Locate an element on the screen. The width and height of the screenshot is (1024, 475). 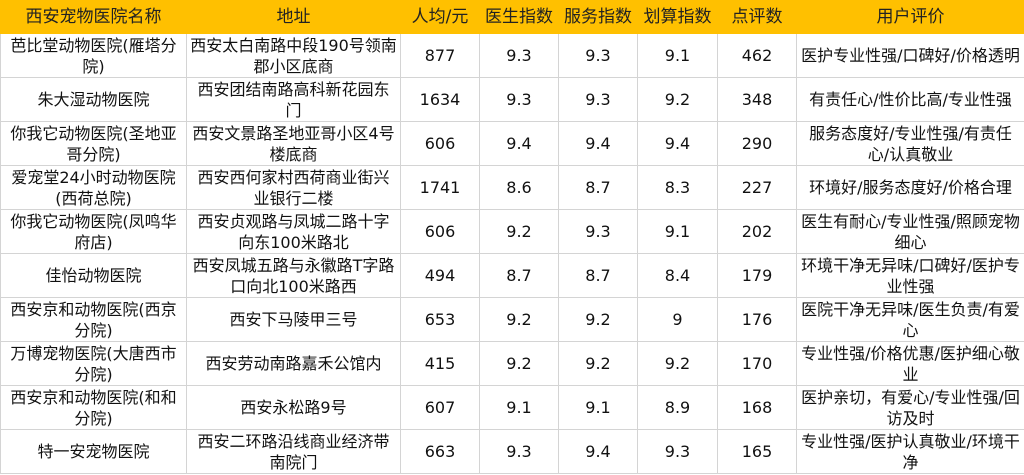
cell-review-count: 176 is located at coordinates (757, 319).